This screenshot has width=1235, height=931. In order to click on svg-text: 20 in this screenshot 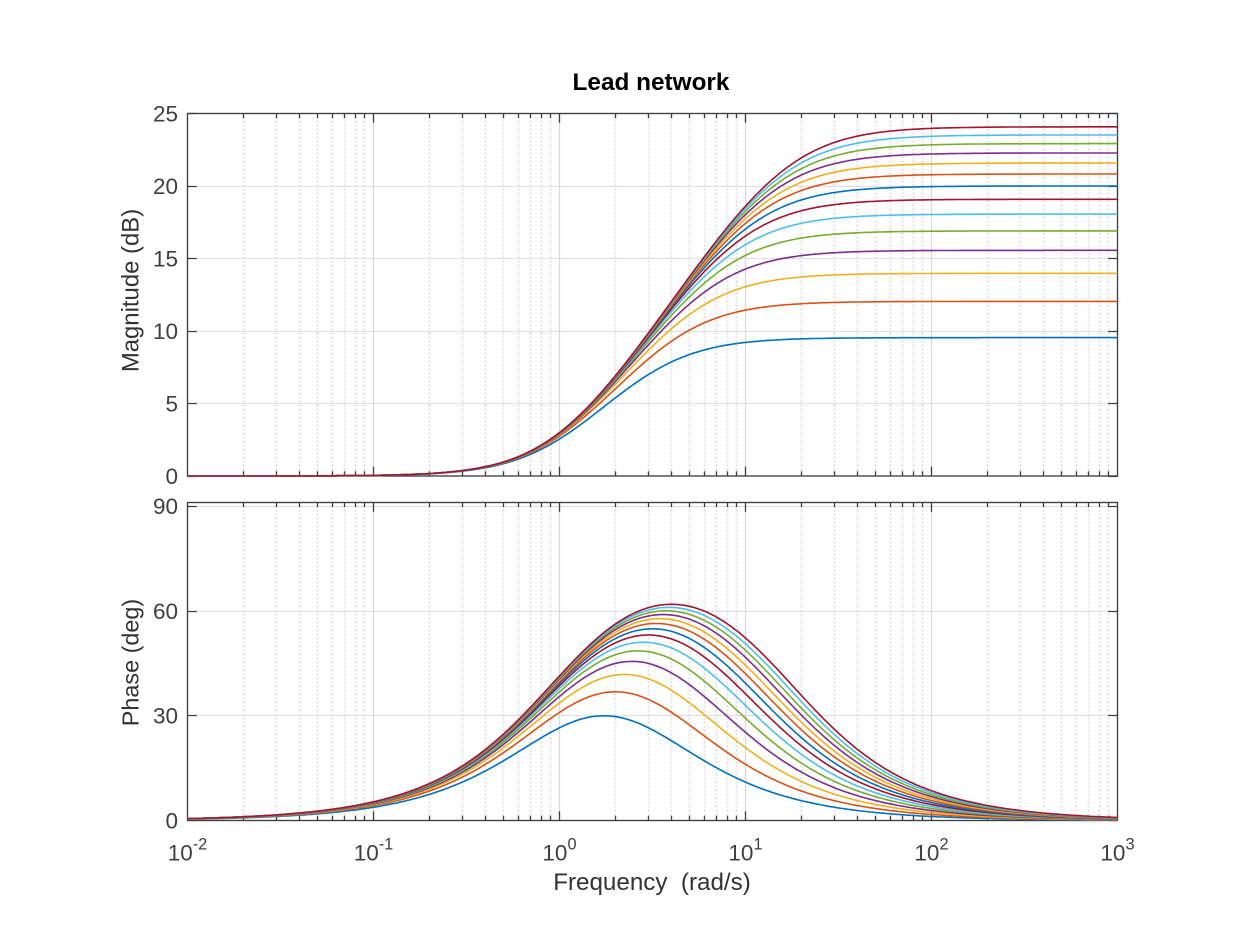, I will do `click(165, 186)`.